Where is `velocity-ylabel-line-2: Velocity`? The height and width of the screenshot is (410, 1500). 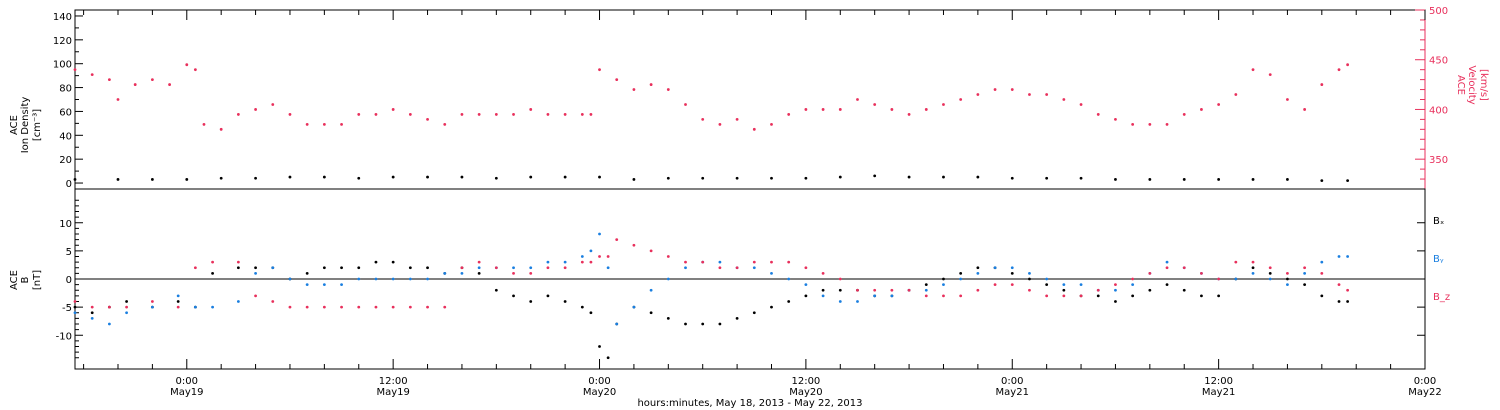
velocity-ylabel-line-2: Velocity is located at coordinates (1471, 84).